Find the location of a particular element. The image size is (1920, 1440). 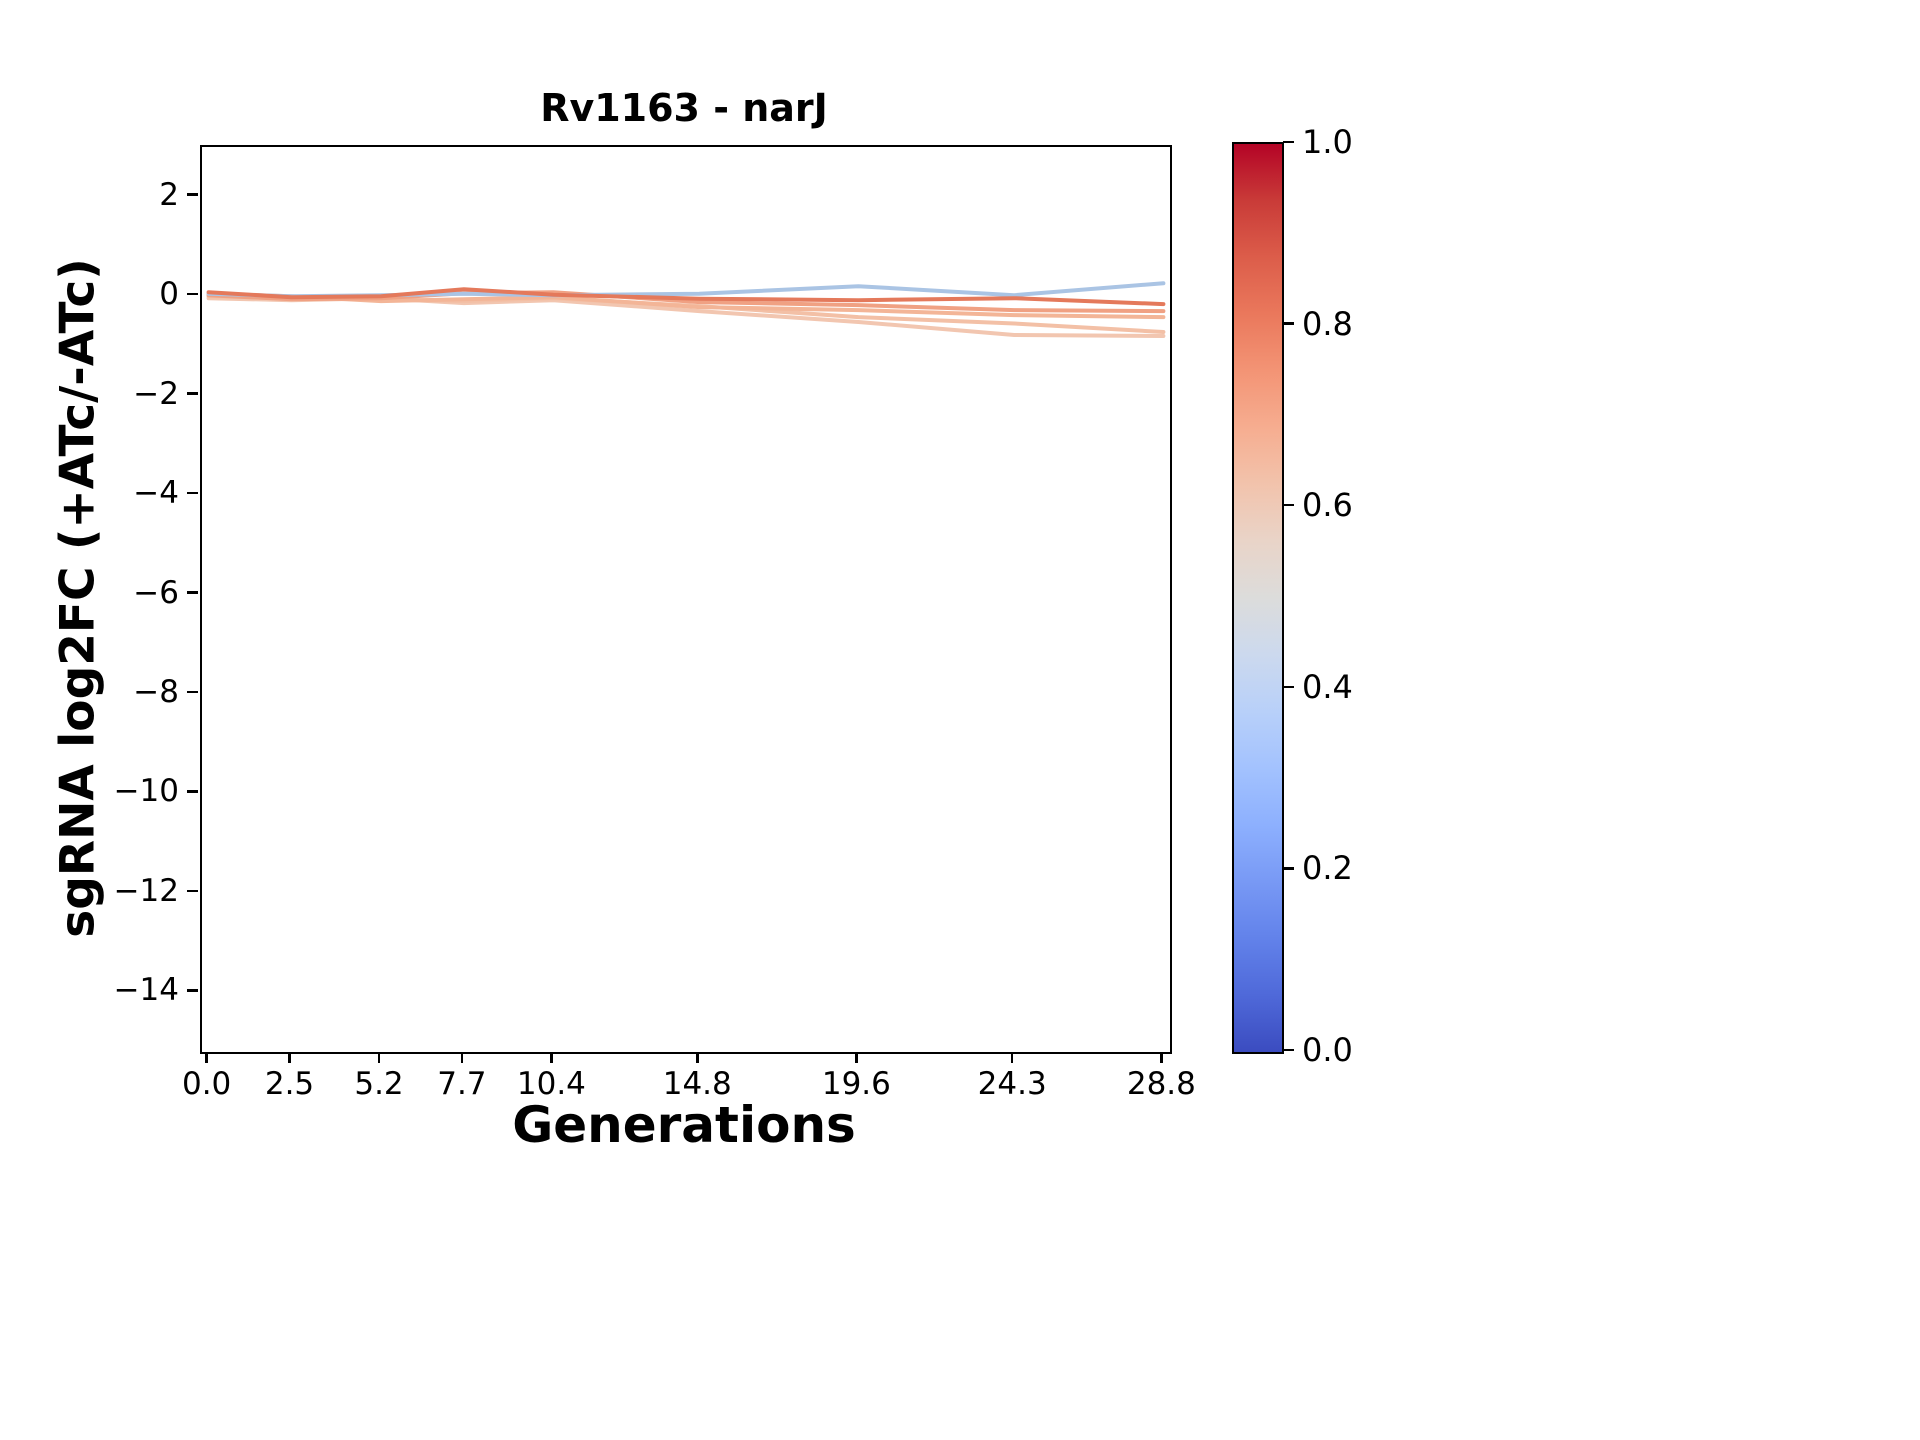

colorbar-tick-label: 0.8 is located at coordinates (1327, 323).